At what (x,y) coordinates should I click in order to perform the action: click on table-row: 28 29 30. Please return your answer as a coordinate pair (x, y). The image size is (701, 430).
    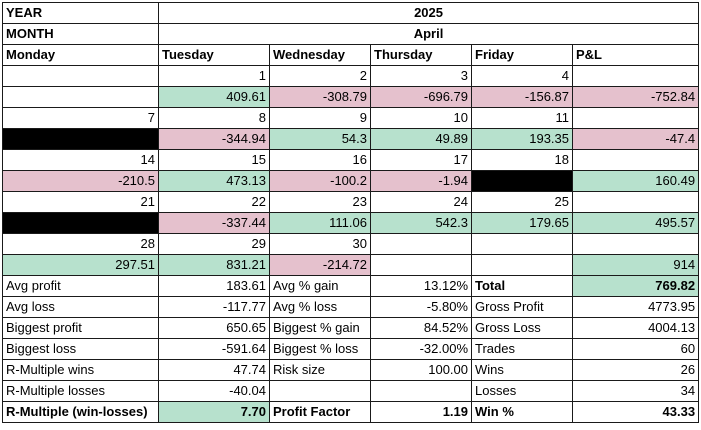
    Looking at the image, I should click on (351, 244).